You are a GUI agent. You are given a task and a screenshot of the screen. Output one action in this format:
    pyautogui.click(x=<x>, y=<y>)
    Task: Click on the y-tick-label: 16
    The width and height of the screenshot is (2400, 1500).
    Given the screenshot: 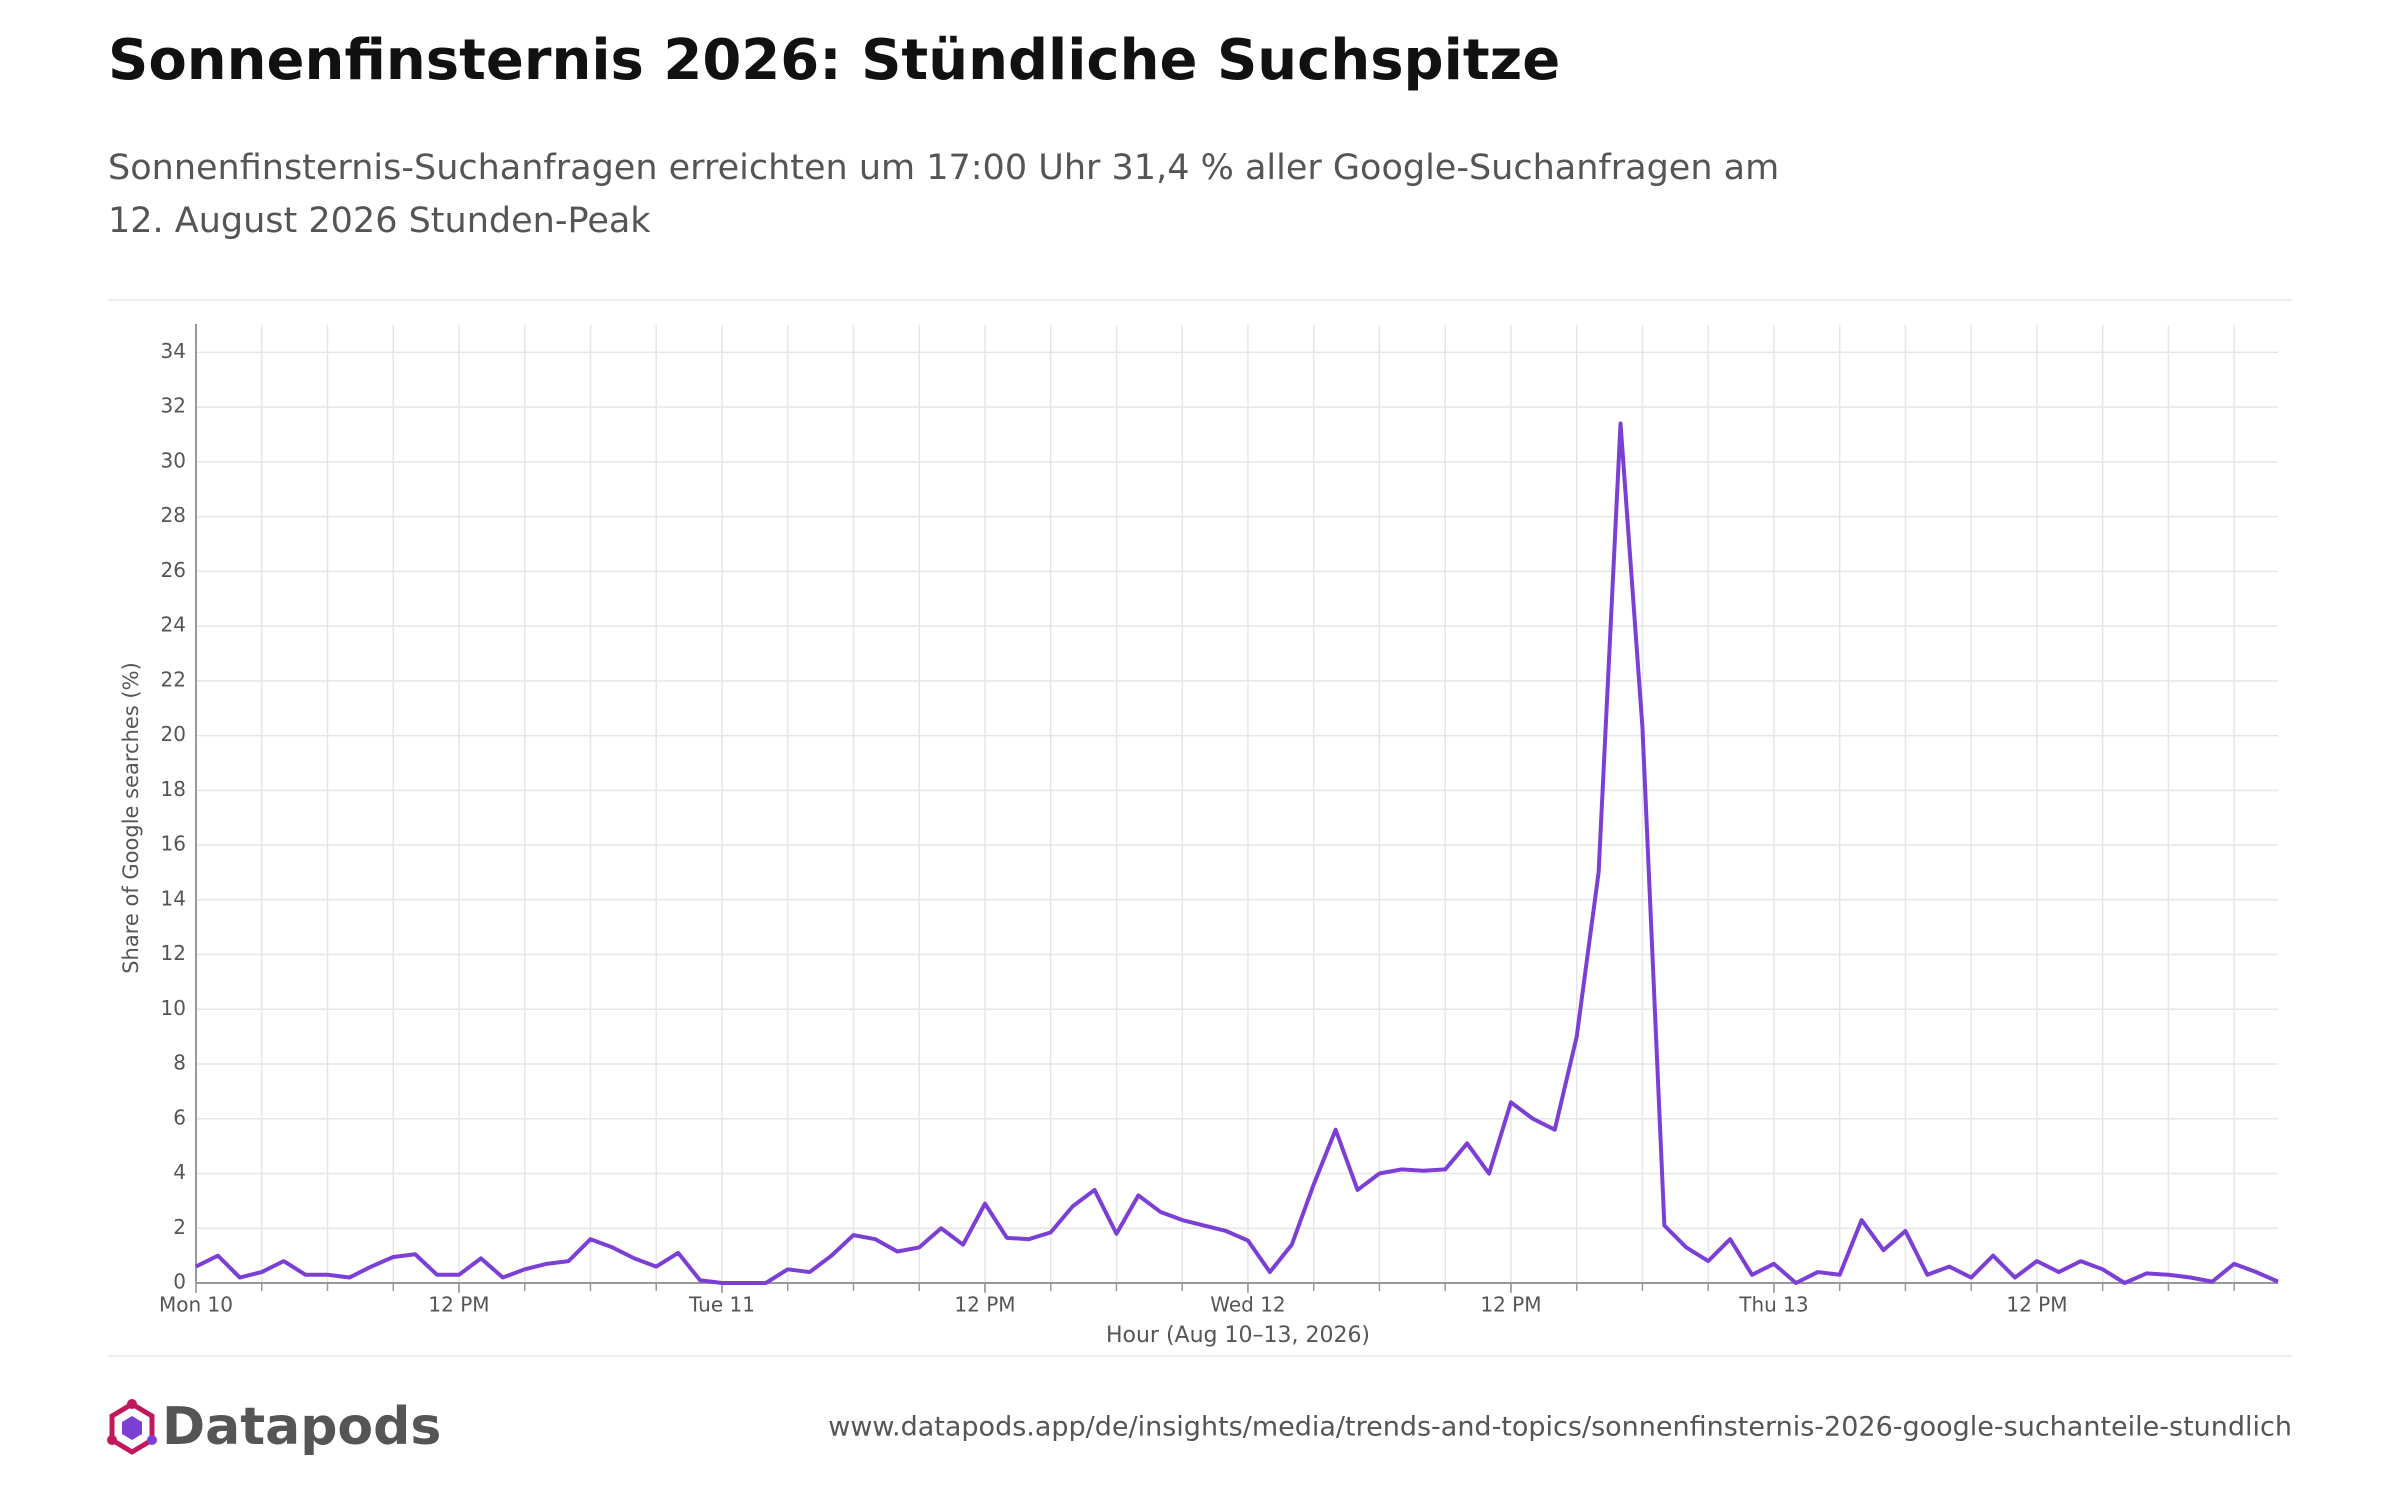 What is the action you would take?
    pyautogui.click(x=173, y=844)
    